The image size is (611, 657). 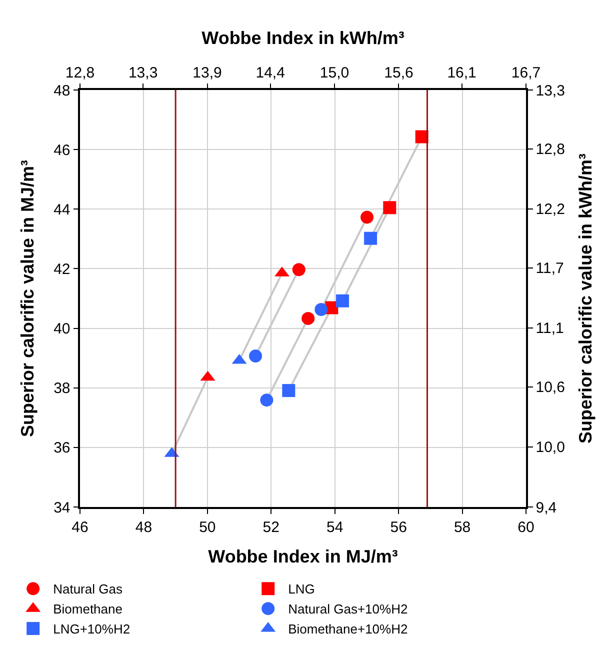 What do you see at coordinates (80, 73) in the screenshot?
I see `x2-tick-label: 12,8` at bounding box center [80, 73].